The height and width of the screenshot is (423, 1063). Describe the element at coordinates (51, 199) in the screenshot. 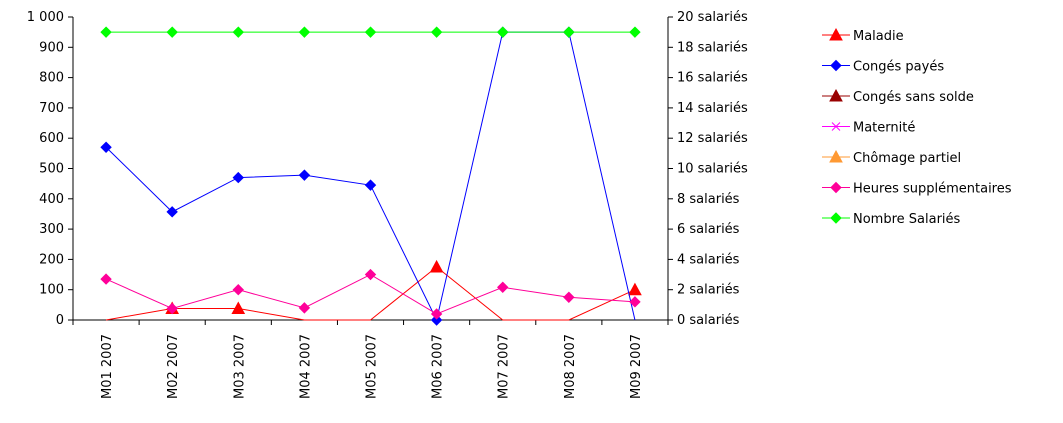

I see `left-tick-label: 400` at that location.